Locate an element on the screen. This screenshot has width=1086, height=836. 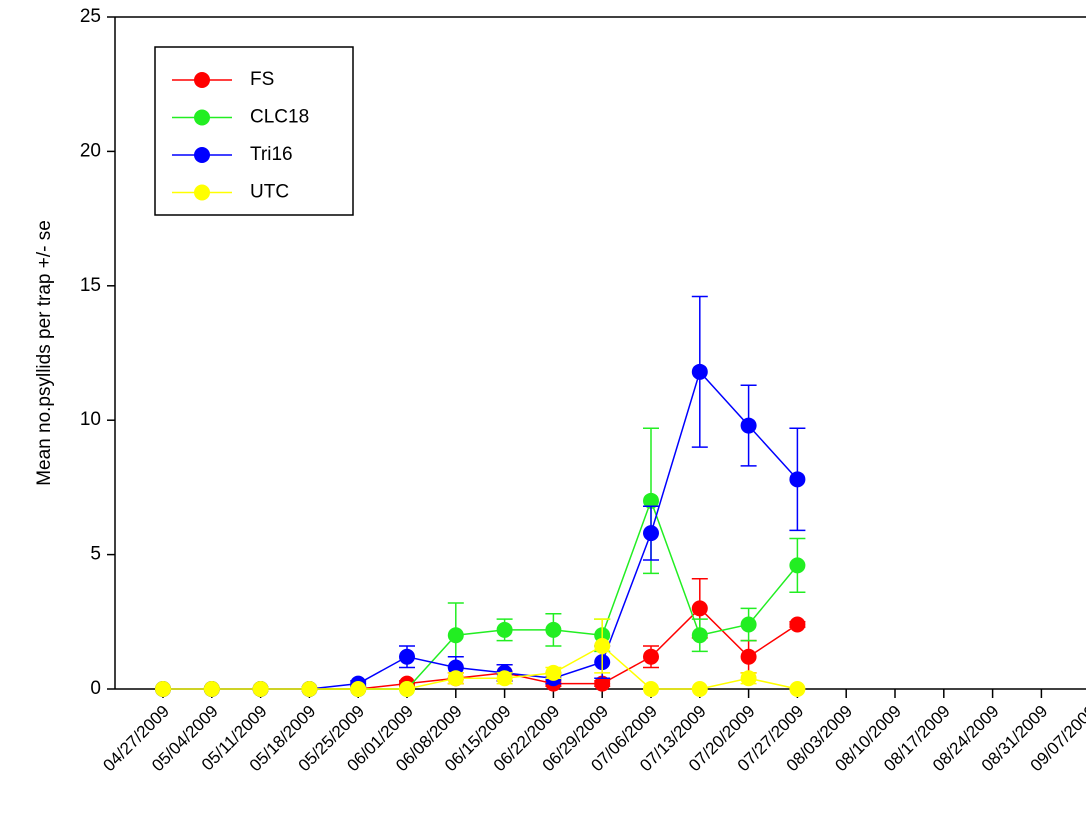
legend-label: UTC is located at coordinates (269, 192).